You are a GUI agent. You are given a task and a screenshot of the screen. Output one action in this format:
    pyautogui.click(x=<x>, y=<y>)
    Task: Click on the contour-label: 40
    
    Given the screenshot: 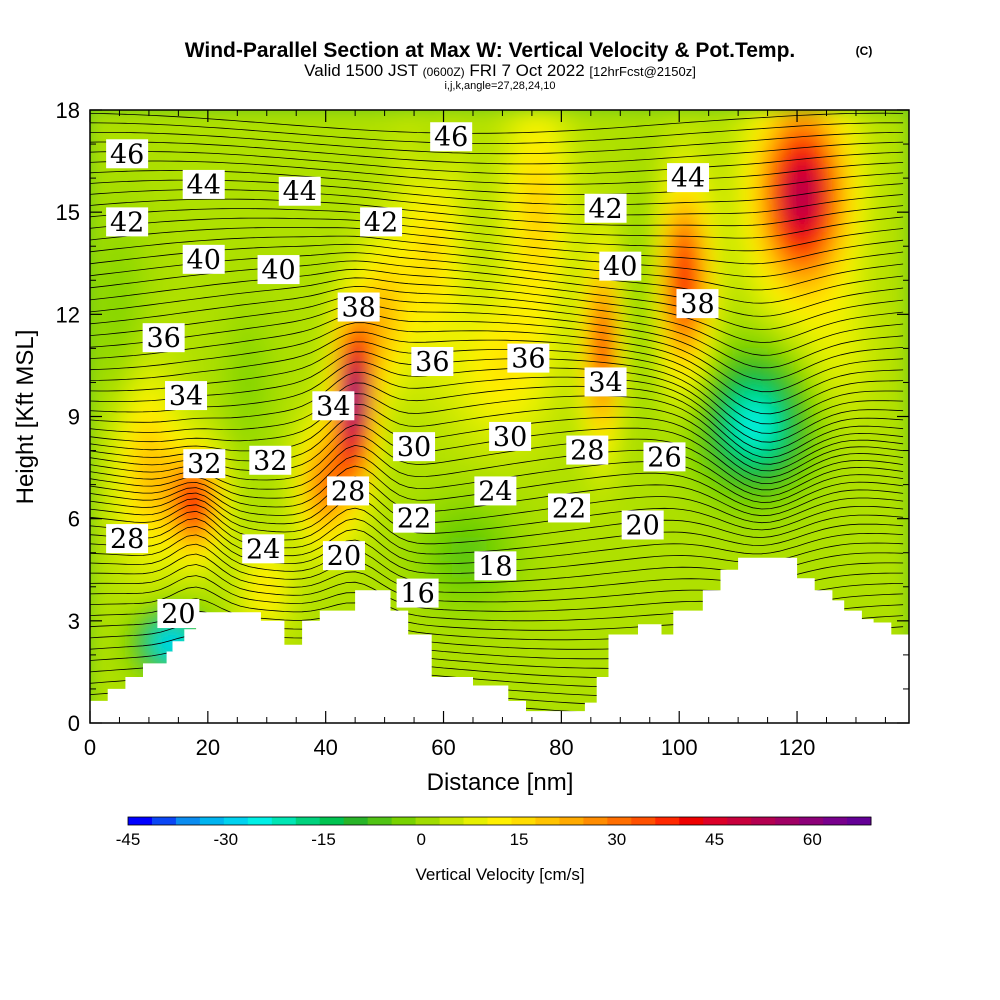 What is the action you would take?
    pyautogui.click(x=620, y=267)
    